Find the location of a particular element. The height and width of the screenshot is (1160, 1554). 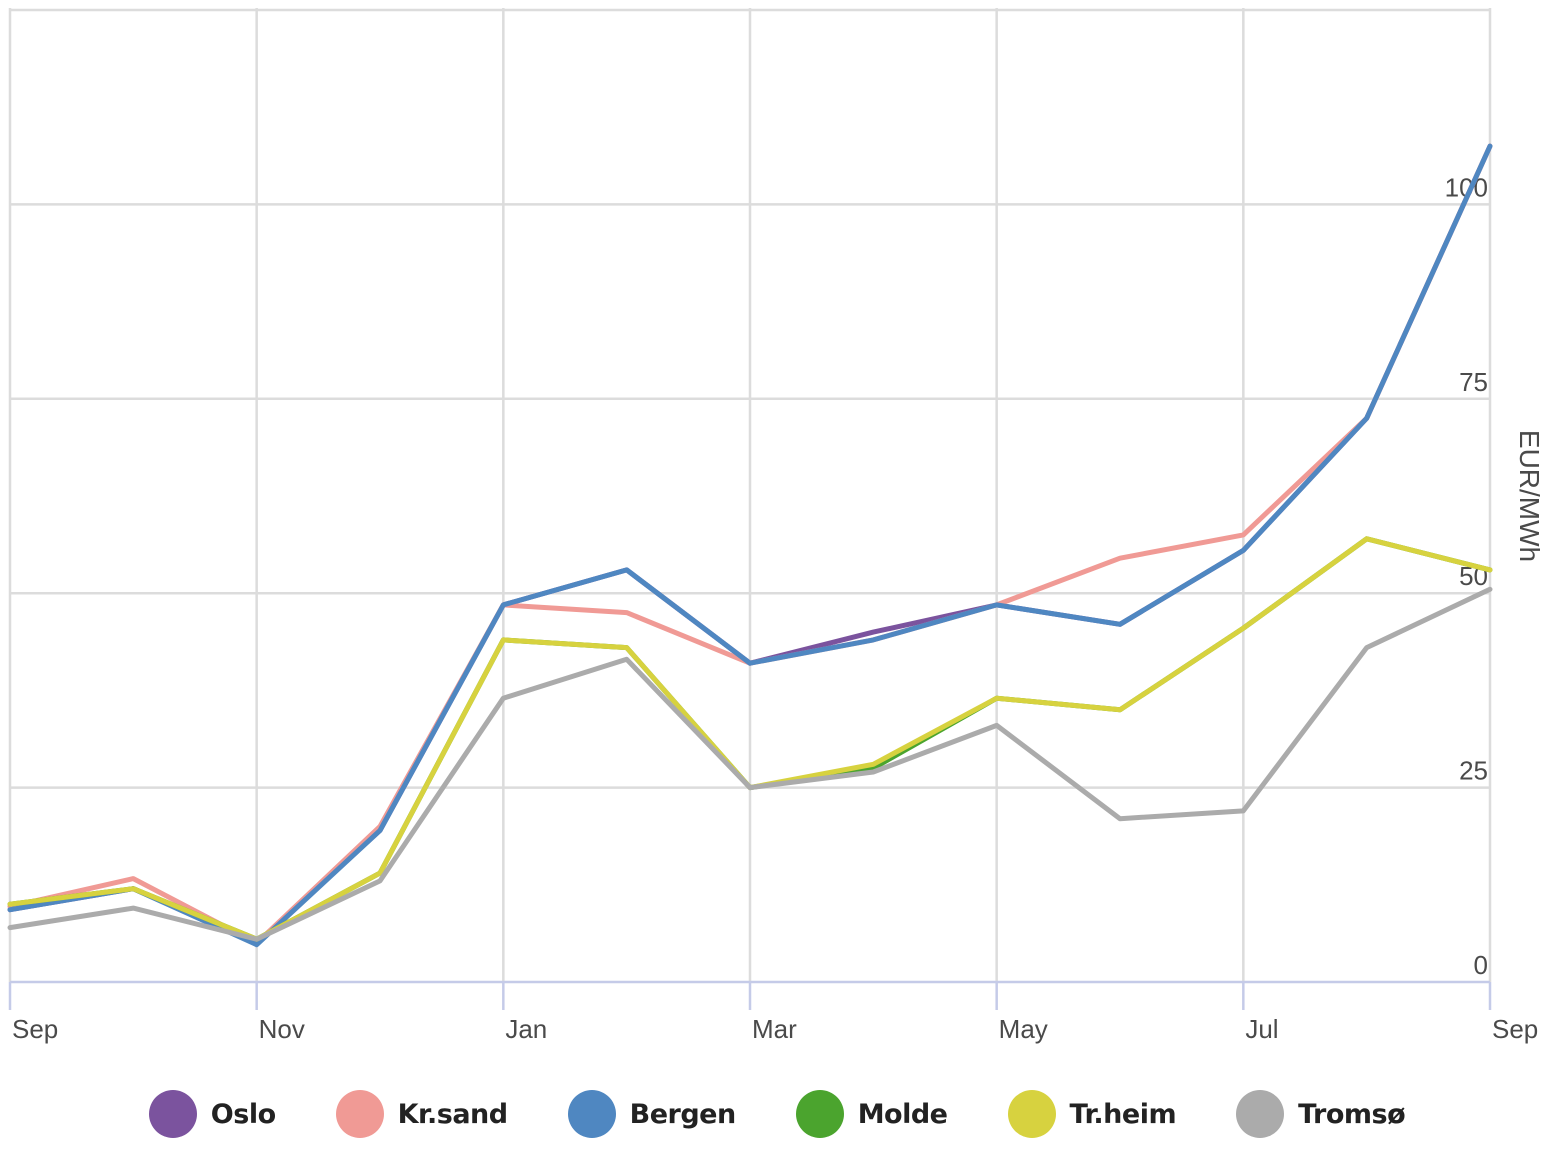

legend-item-krsand: Kr.sand is located at coordinates (421, 1114).